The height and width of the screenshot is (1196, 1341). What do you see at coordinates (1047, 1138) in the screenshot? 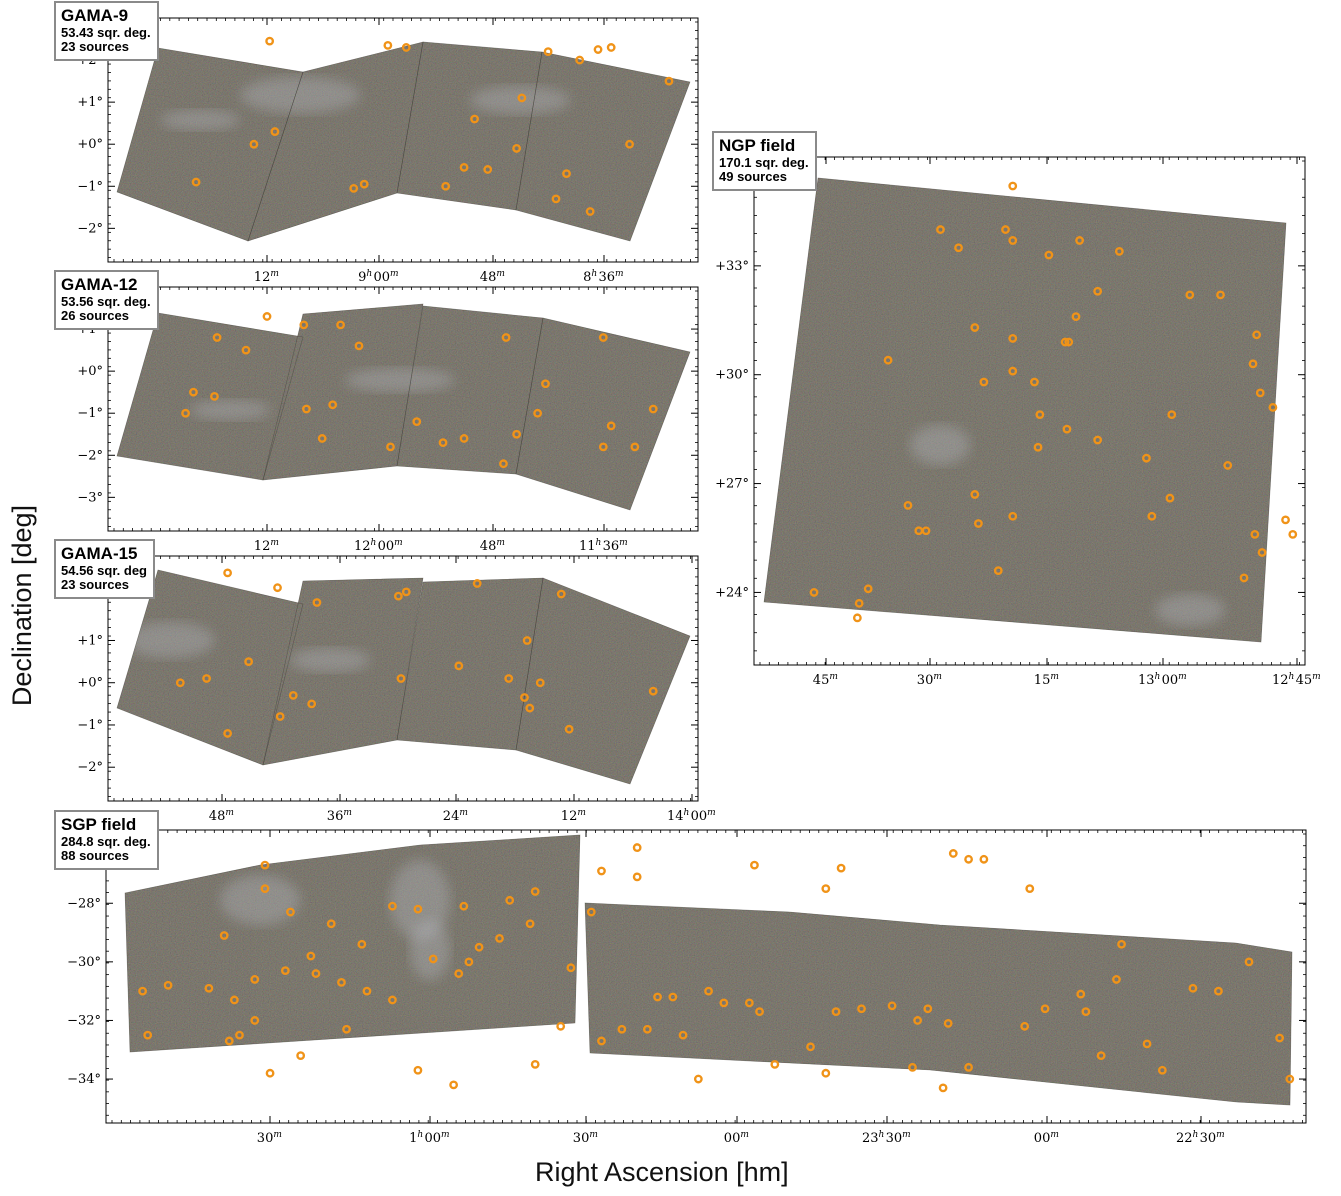
I see `sgp-field-x-tick-label: 00m` at bounding box center [1047, 1138].